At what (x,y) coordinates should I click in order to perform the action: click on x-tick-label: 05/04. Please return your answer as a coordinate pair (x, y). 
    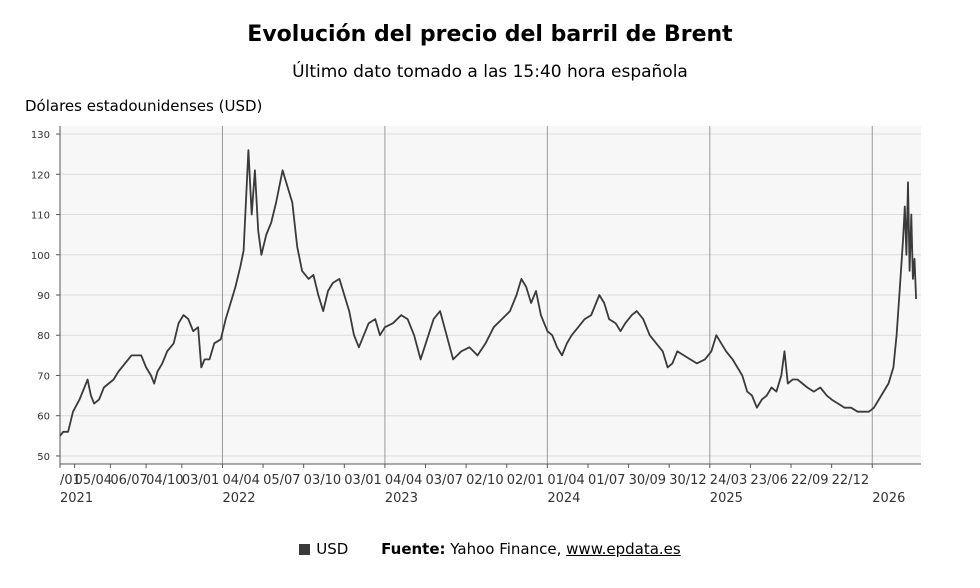
    Looking at the image, I should click on (93, 480).